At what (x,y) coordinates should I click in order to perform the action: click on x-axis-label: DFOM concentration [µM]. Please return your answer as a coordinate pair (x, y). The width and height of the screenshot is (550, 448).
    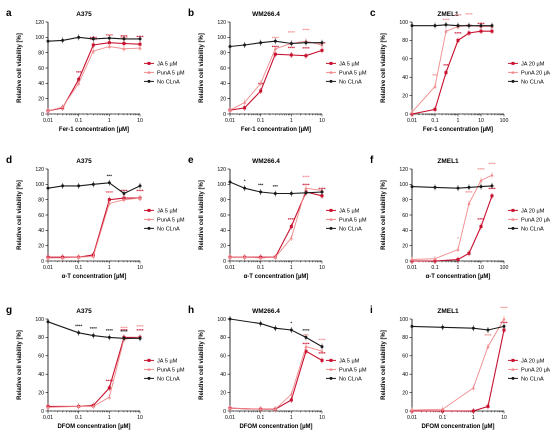
    Looking at the image, I should click on (275, 427).